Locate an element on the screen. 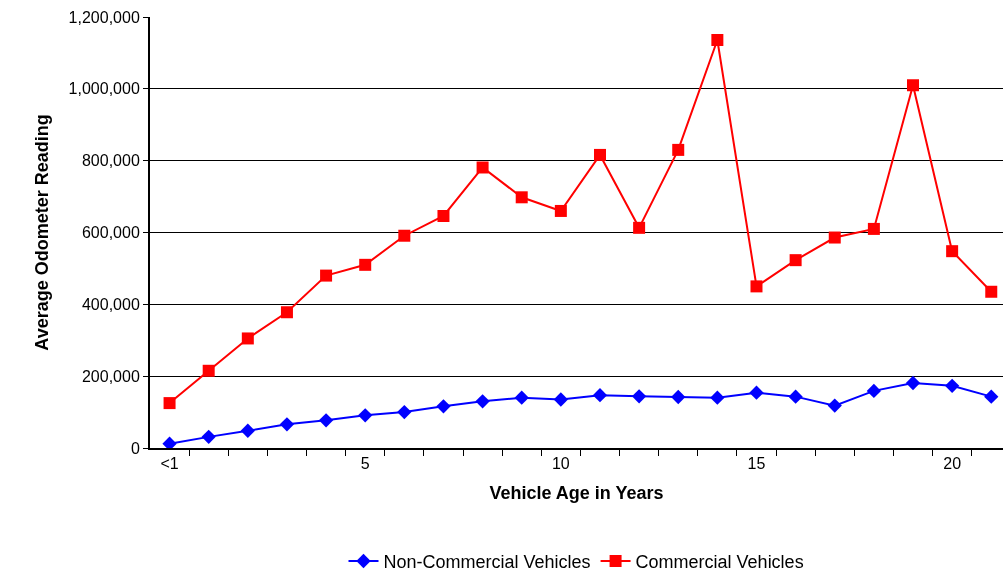  y-tick-label: 800,000 is located at coordinates (110, 161).